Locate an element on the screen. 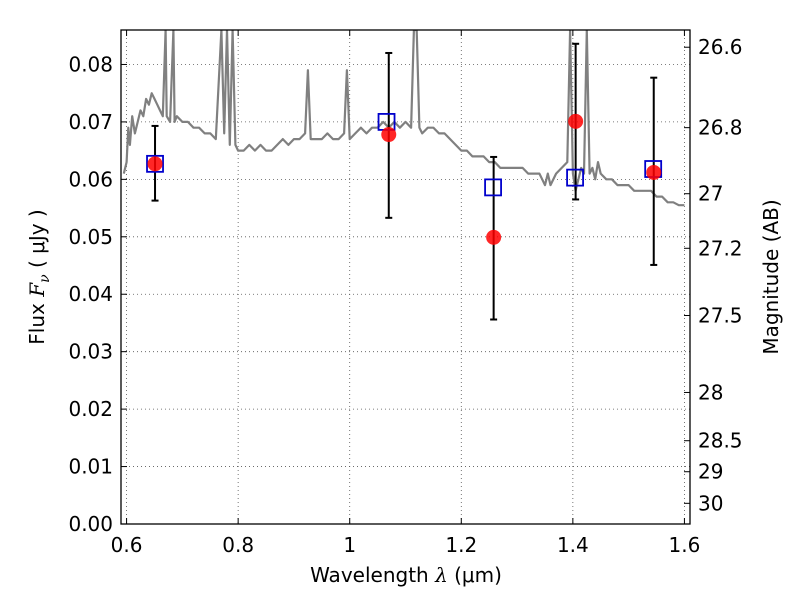  y-tick-label: 0.08 is located at coordinates (90, 64).